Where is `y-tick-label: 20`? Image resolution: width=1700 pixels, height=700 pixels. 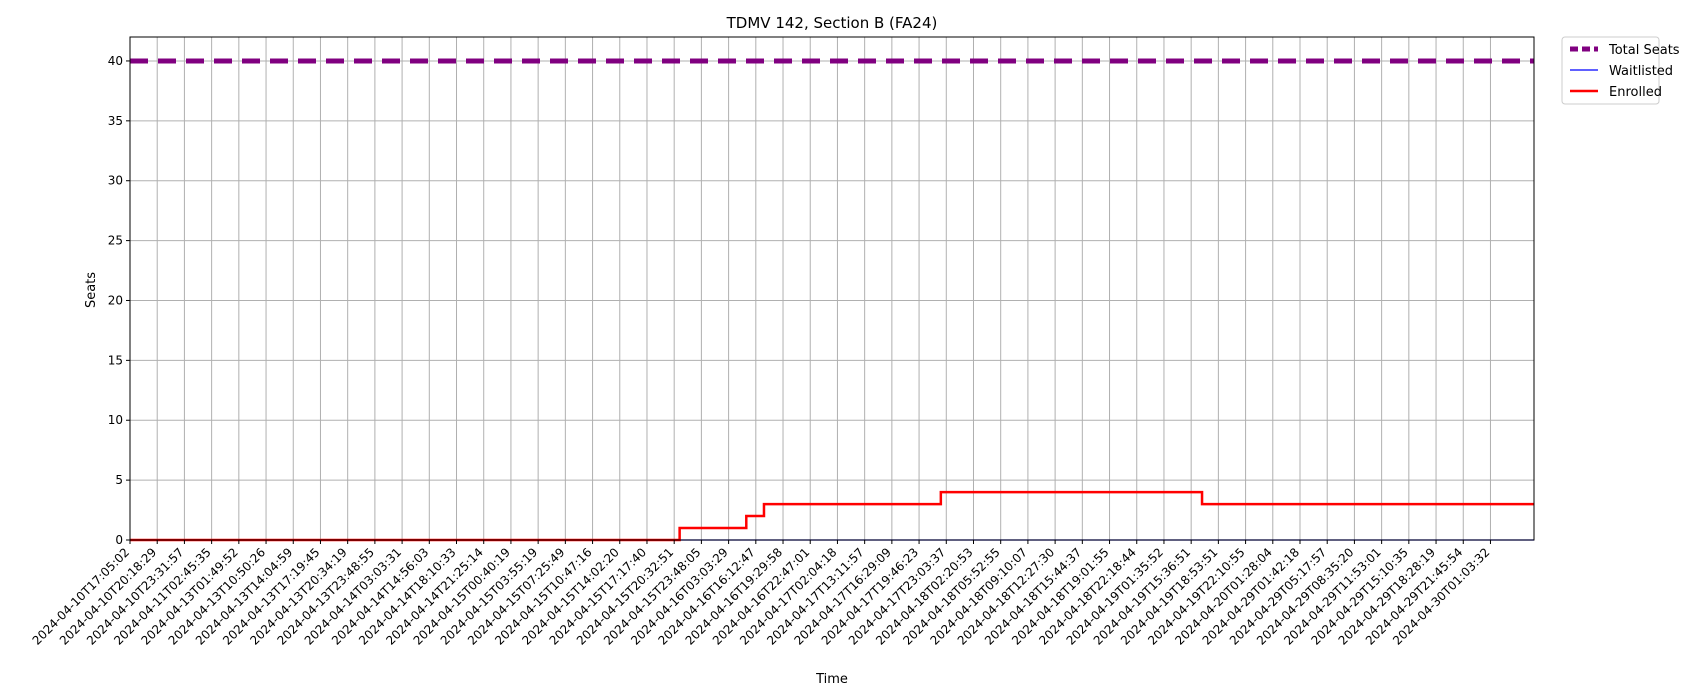 y-tick-label: 20 is located at coordinates (115, 300).